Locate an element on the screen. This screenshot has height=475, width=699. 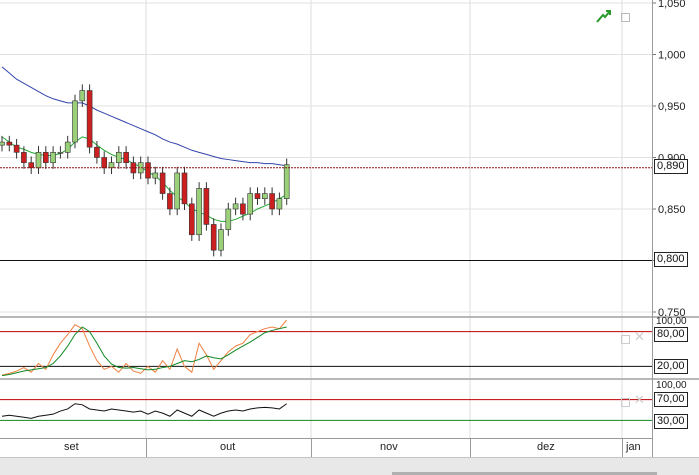
y-tick-label: 0,950 is located at coordinates (672, 107).